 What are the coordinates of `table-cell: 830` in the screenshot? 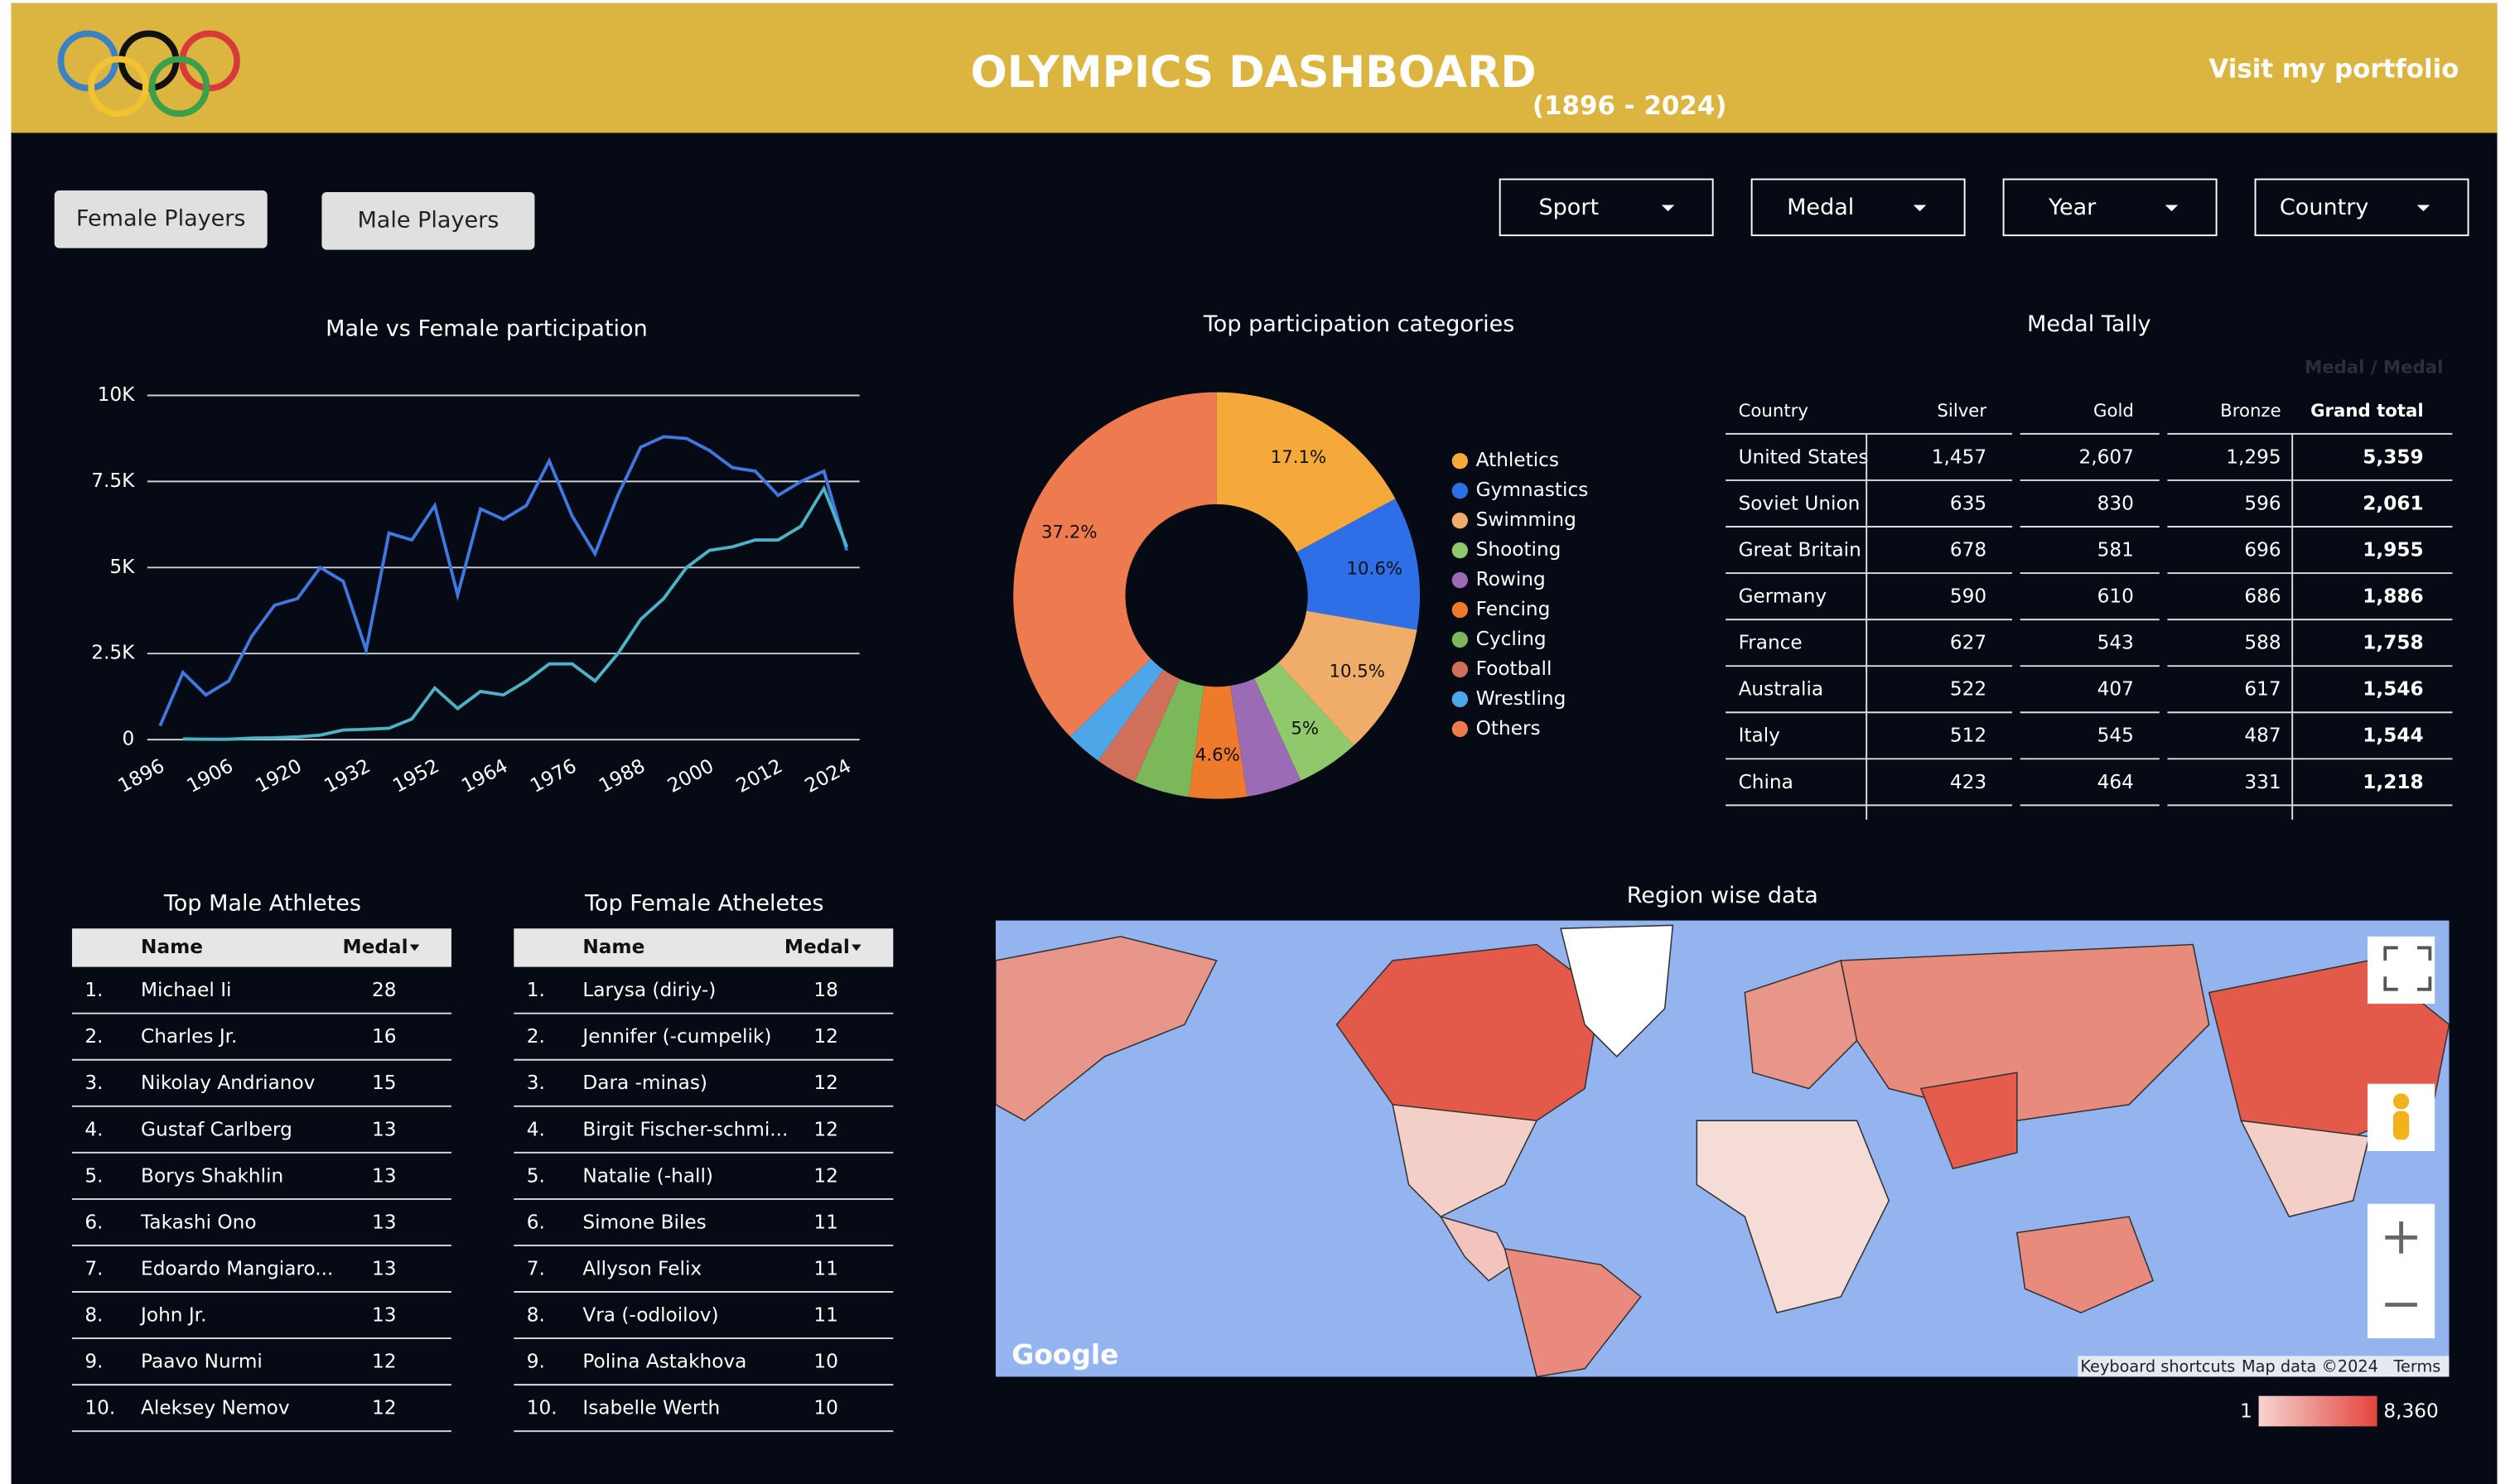 It's located at (2115, 503).